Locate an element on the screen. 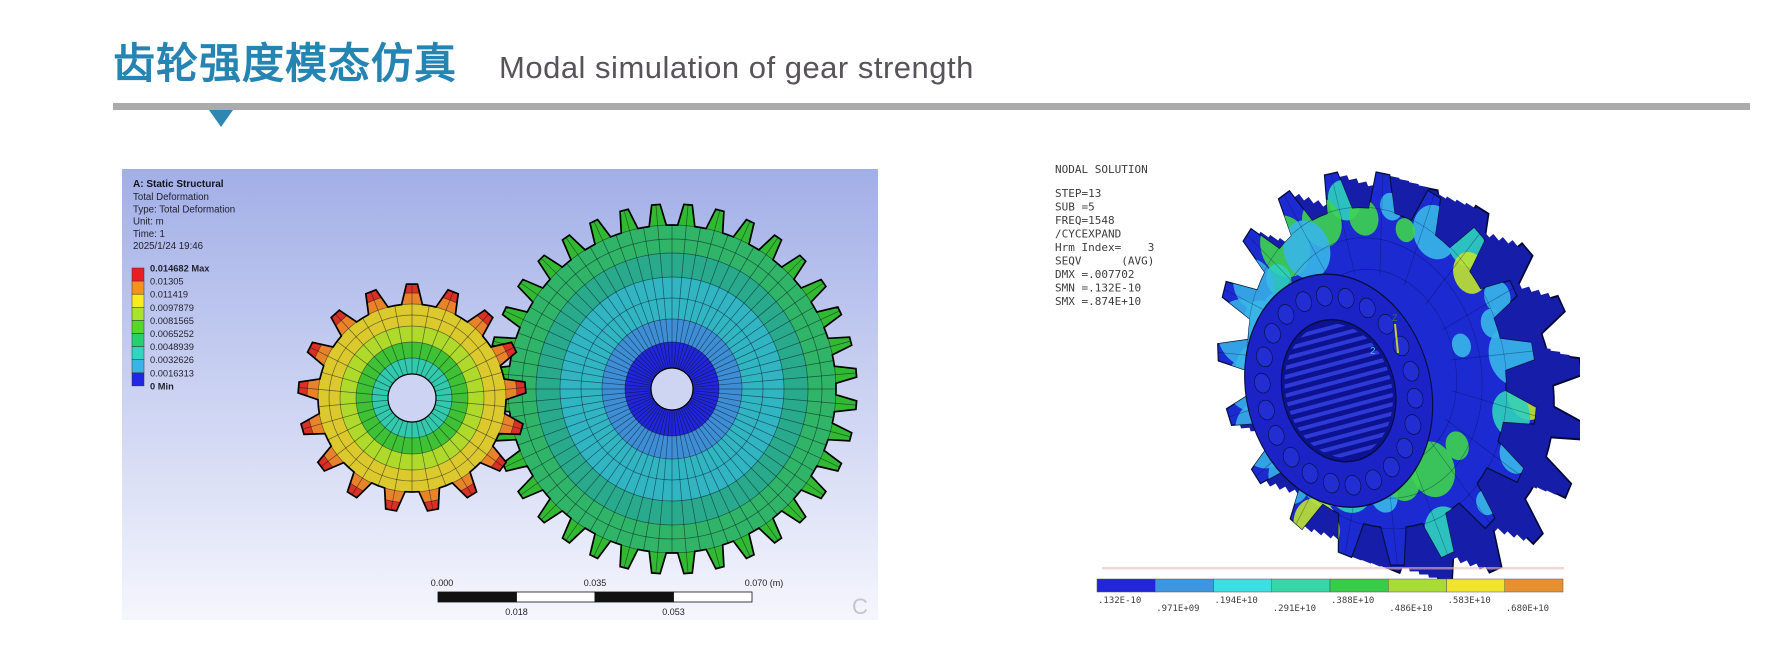 The image size is (1770, 672). legend-label: 0.0032626 is located at coordinates (172, 360).